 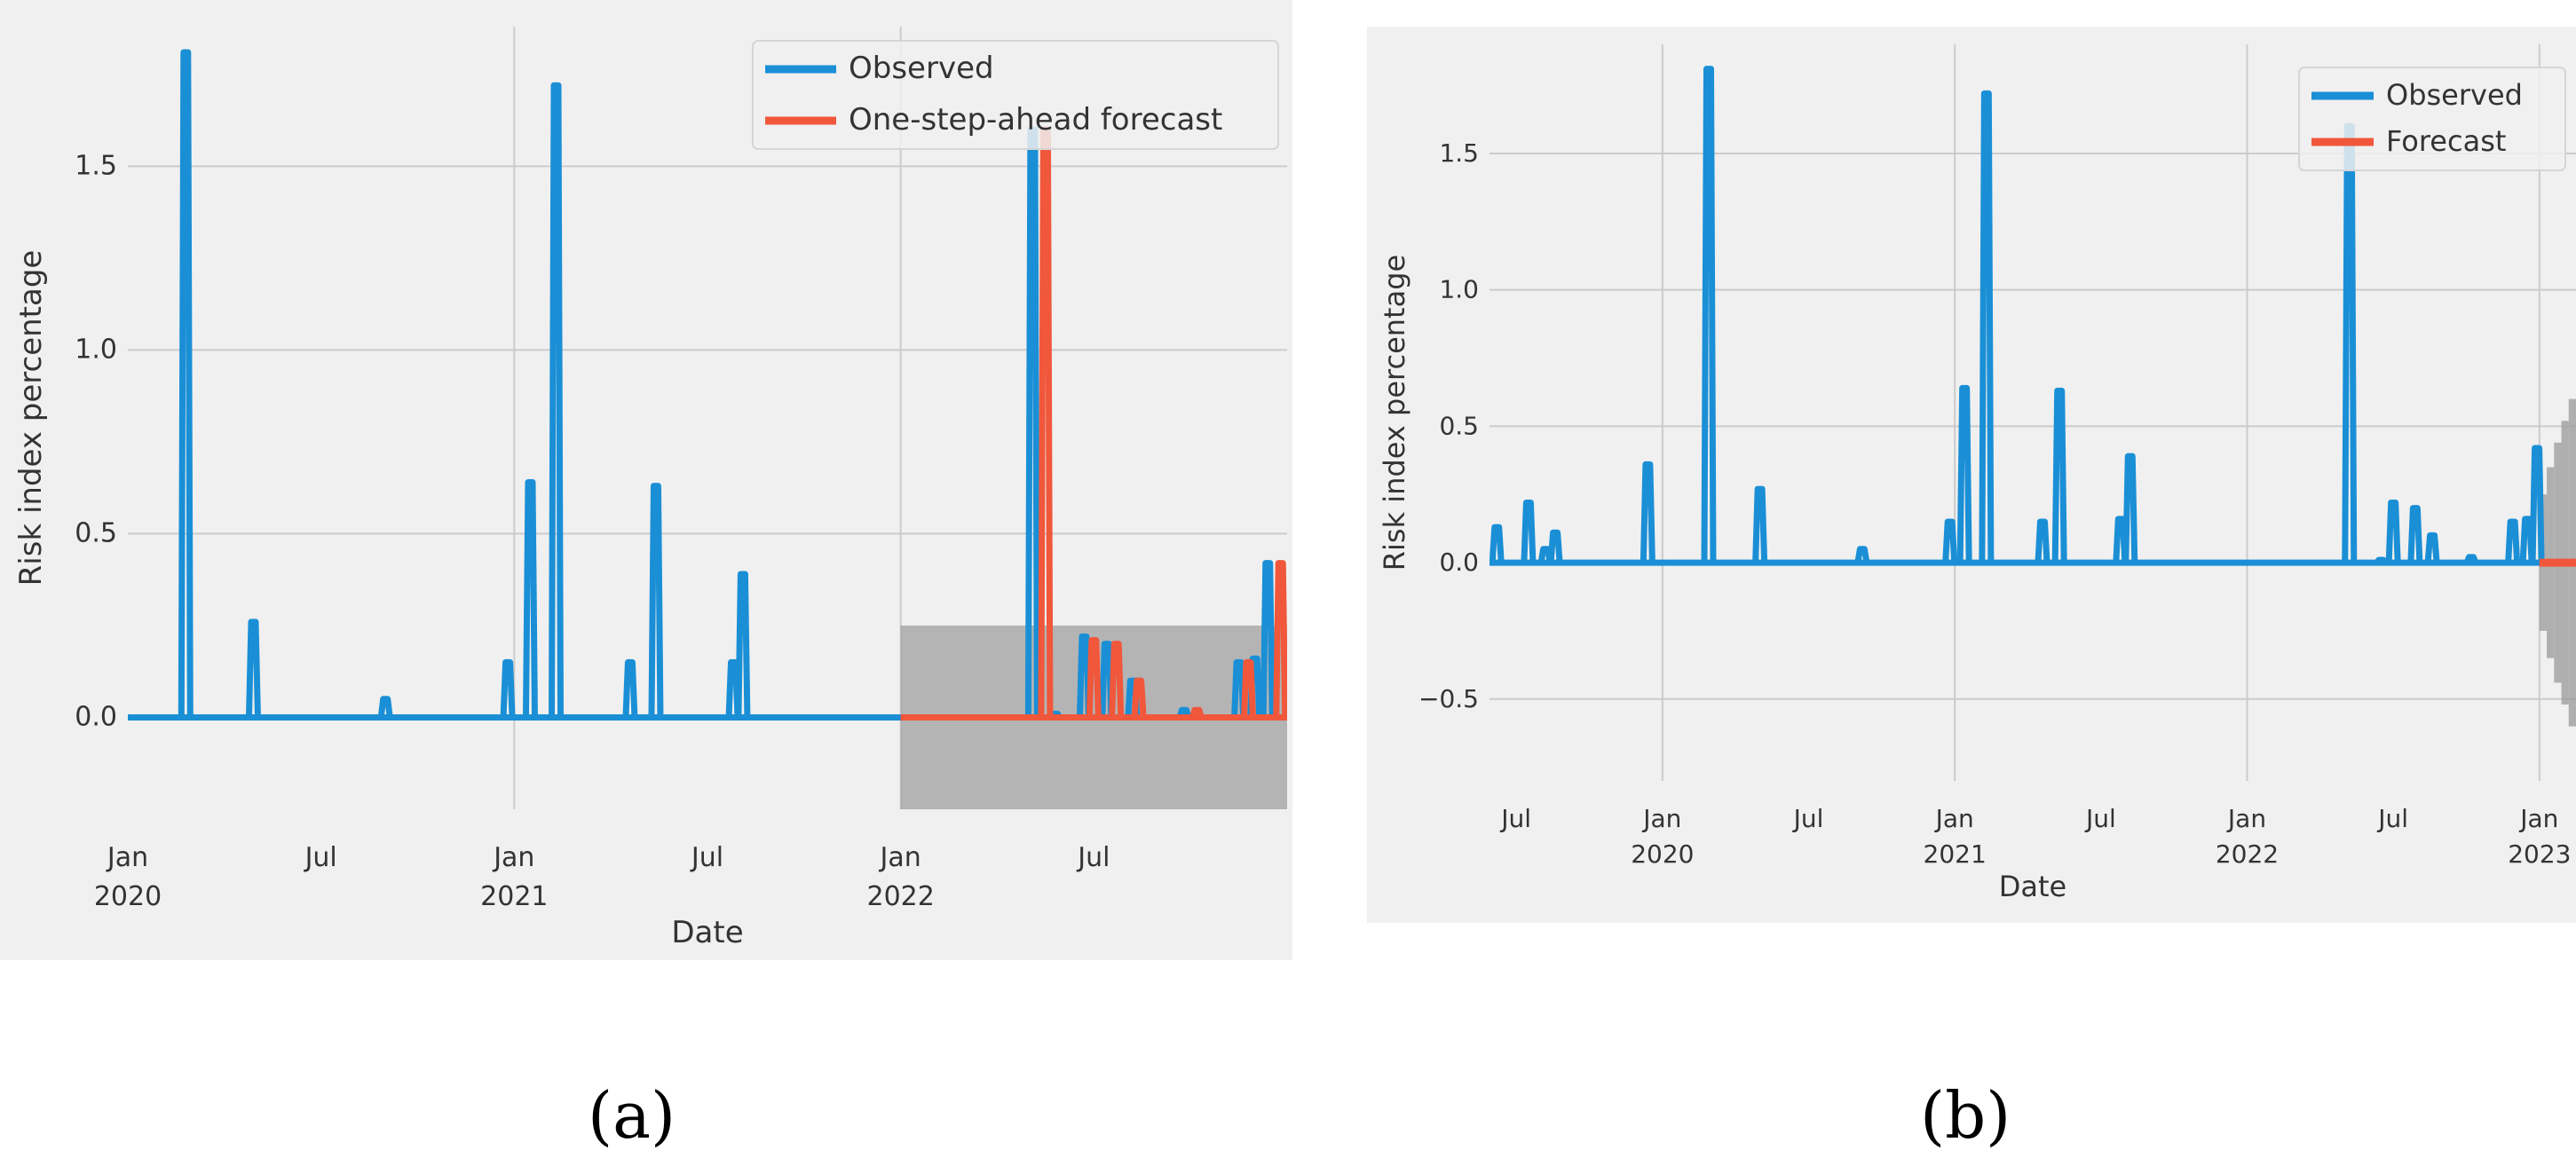 I want to click on legend-label: Forecast, so click(x=2446, y=141).